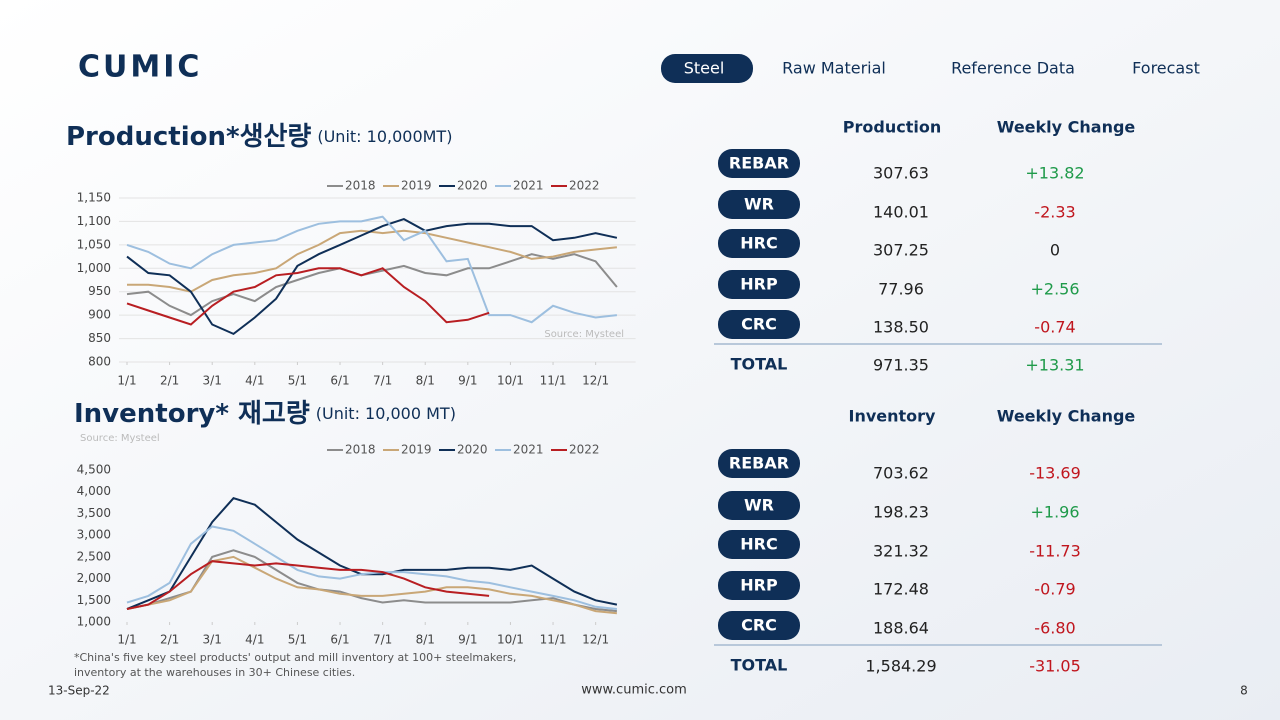 The height and width of the screenshot is (720, 1280). What do you see at coordinates (1054, 512) in the screenshot?
I see `row-change: +1.96` at bounding box center [1054, 512].